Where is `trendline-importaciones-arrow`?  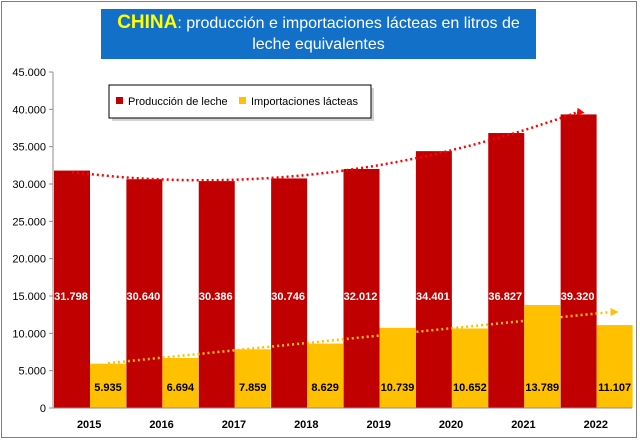
trendline-importaciones-arrow is located at coordinates (614, 312).